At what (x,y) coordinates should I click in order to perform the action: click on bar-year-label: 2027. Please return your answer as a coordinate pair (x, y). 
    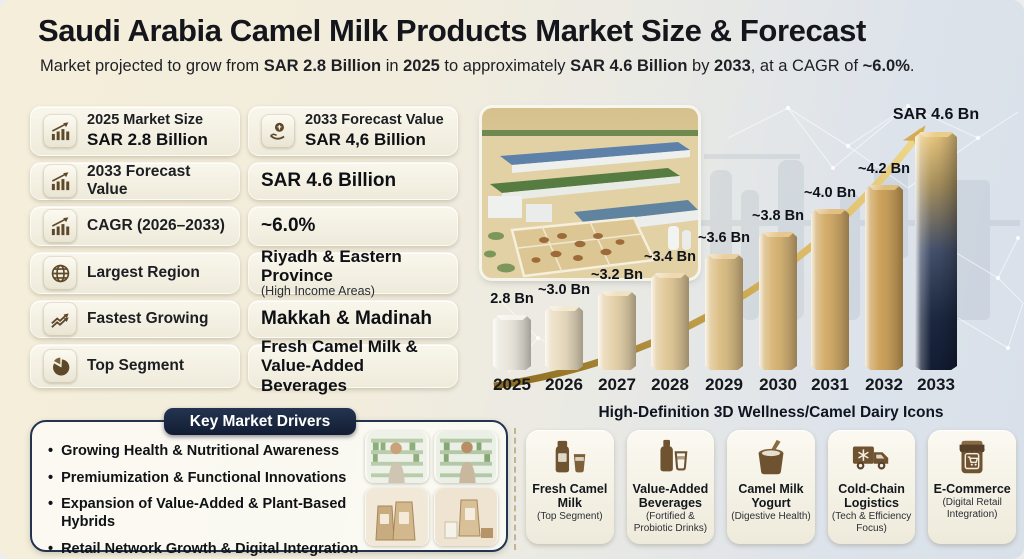
    Looking at the image, I should click on (617, 384).